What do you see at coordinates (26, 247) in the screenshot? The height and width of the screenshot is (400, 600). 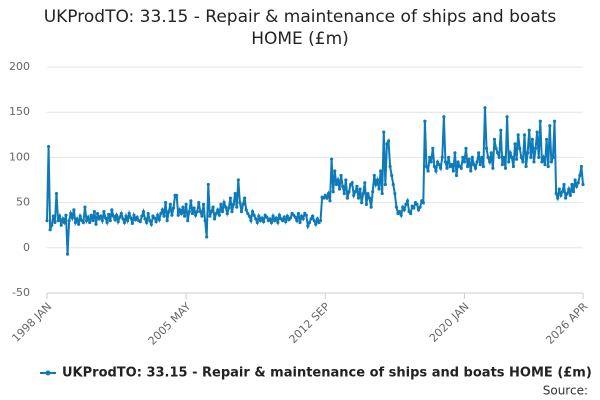 I see `y-tick-label: 0` at bounding box center [26, 247].